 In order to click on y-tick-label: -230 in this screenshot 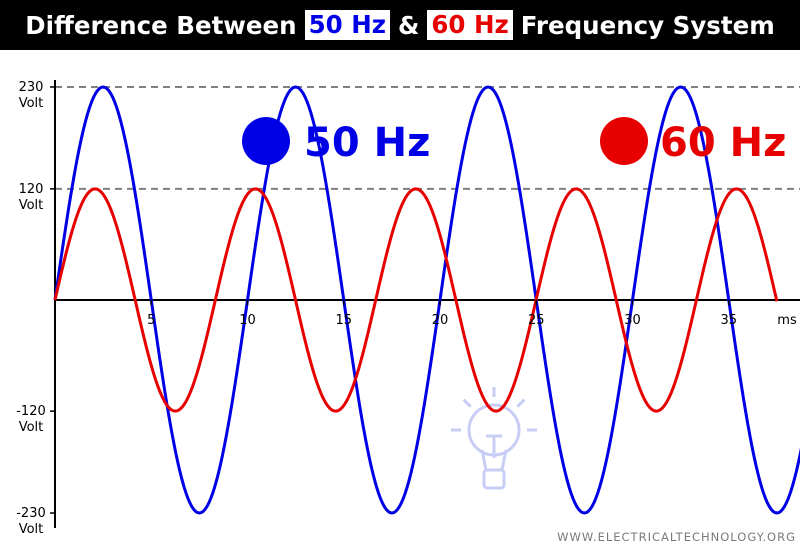, I will do `click(31, 513)`.